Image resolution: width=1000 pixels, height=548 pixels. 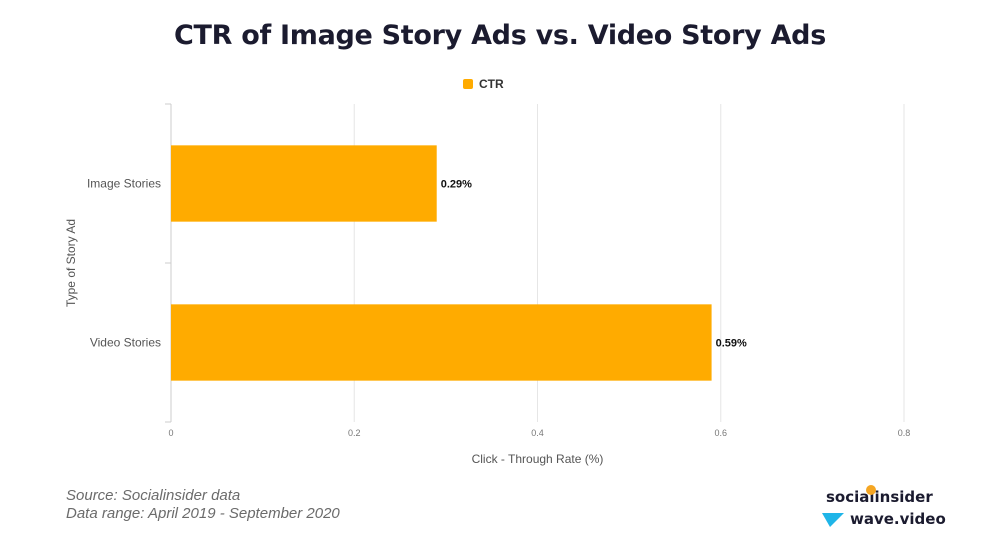 I want to click on y-axis-title: Type of Story Ad, so click(x=71, y=263).